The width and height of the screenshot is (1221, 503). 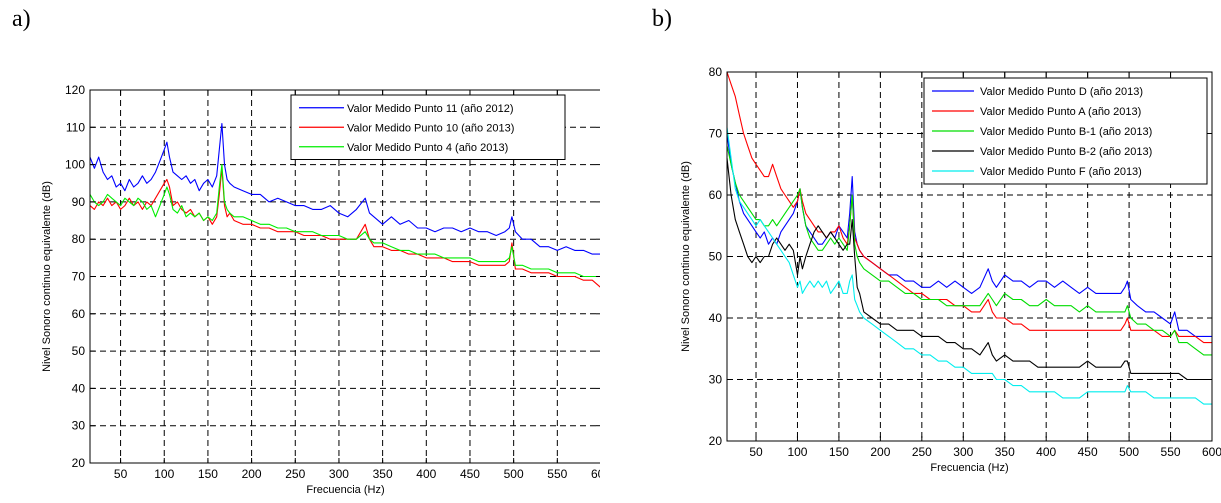 What do you see at coordinates (427, 148) in the screenshot?
I see `legend-entry-3: Valor Medido Punto 4 (año 2013)` at bounding box center [427, 148].